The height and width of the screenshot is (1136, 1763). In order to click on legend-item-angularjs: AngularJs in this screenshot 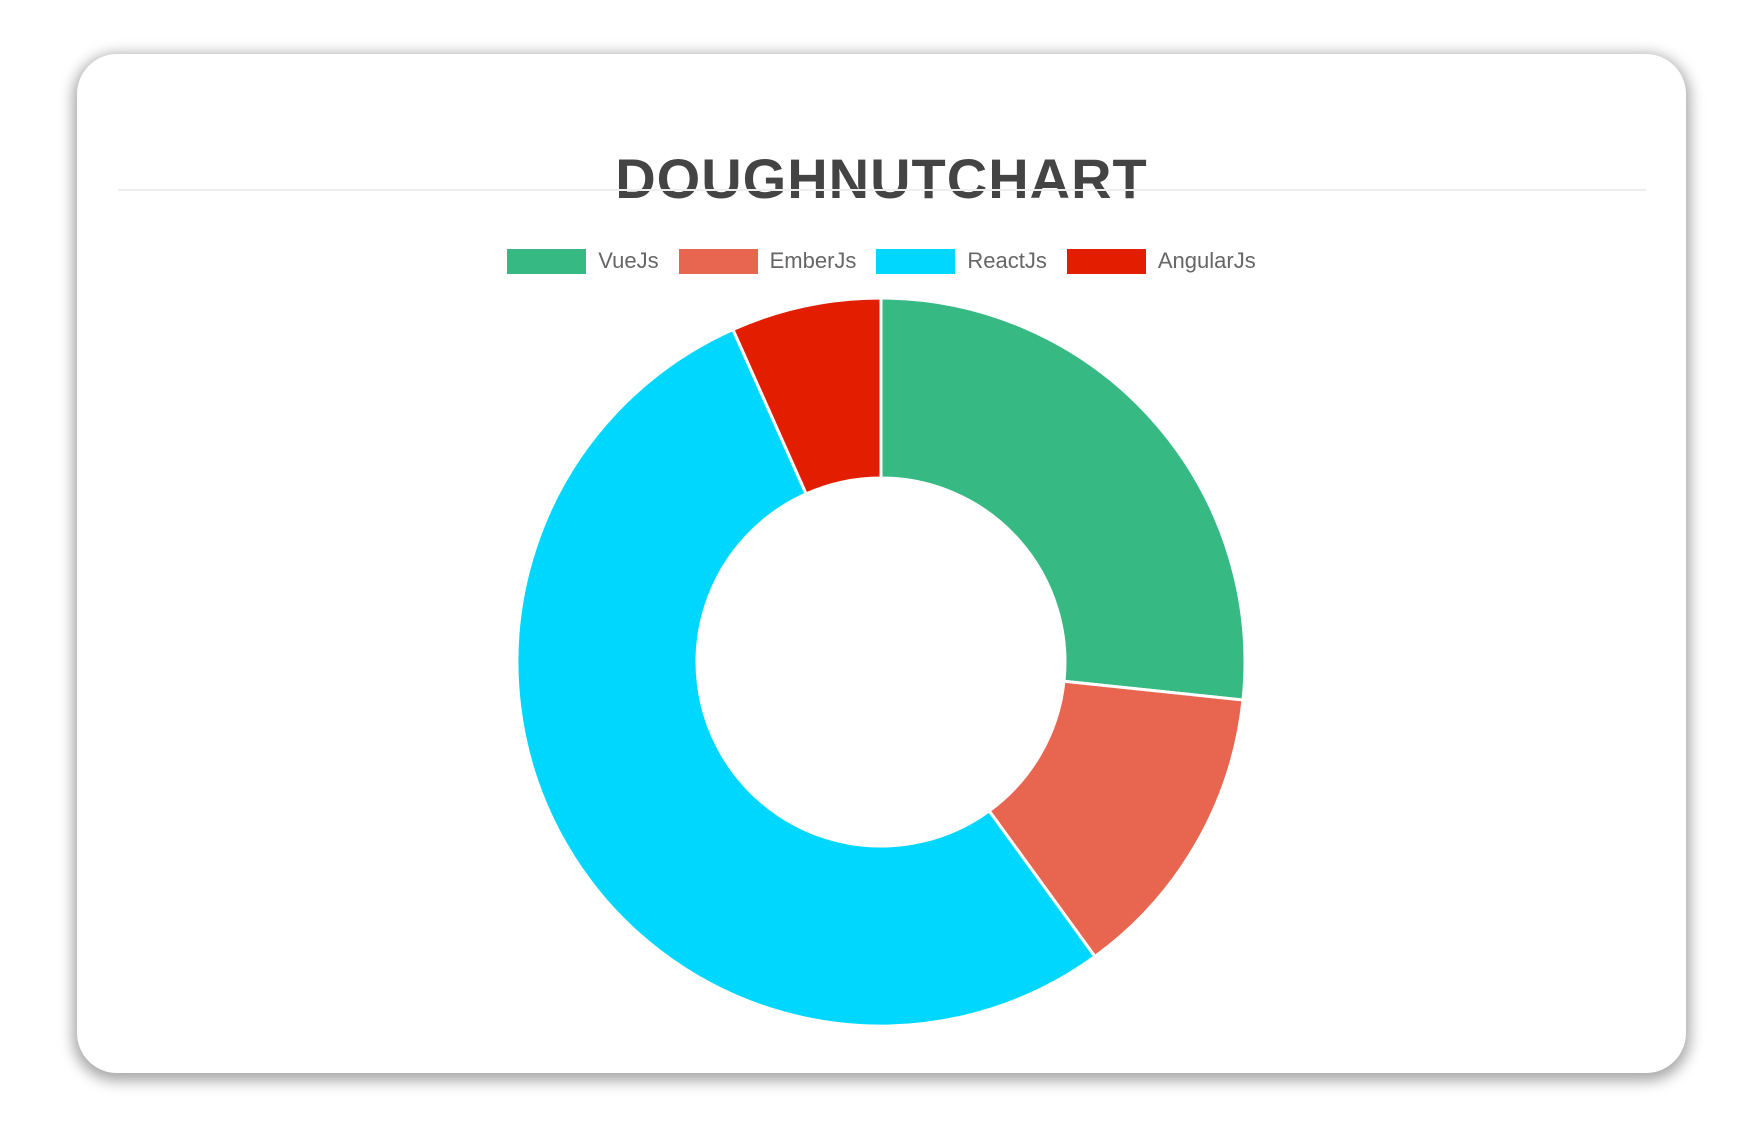, I will do `click(1161, 261)`.